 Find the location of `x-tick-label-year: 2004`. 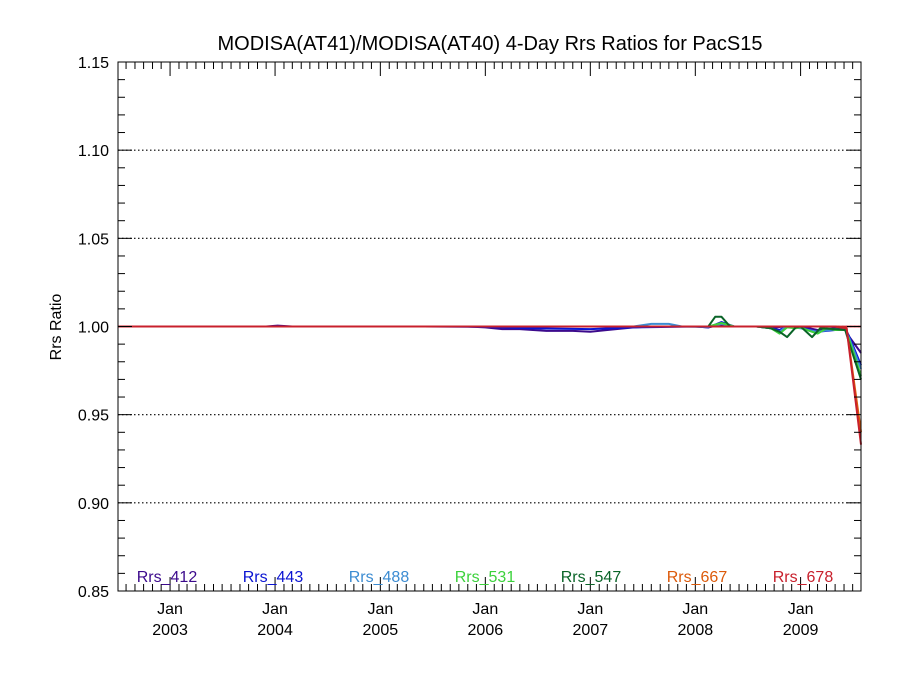

x-tick-label-year: 2004 is located at coordinates (275, 630).